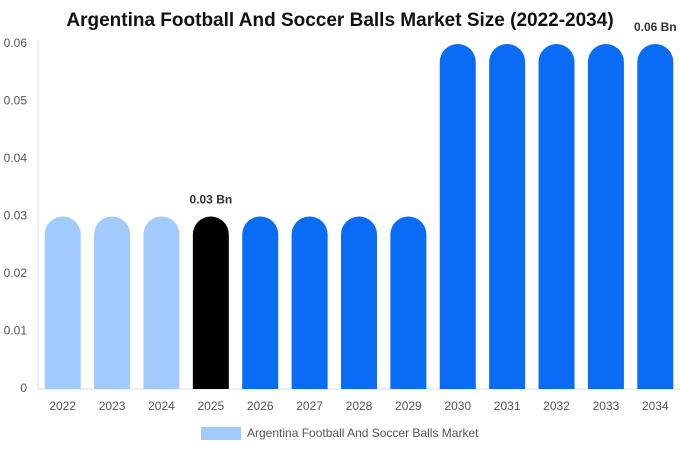  Describe the element at coordinates (359, 406) in the screenshot. I see `x-tick-label: 2028` at that location.